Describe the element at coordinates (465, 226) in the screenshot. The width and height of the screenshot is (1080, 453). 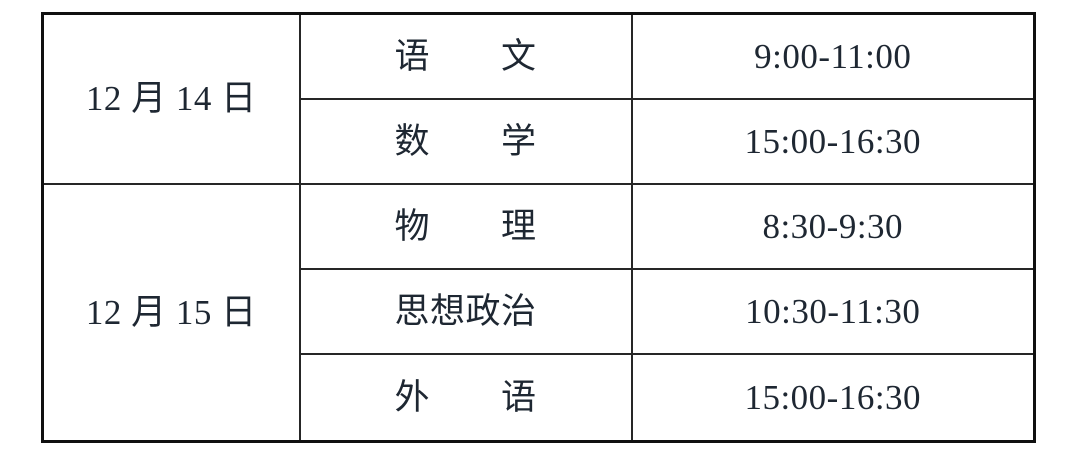
I see `subject-cell-physics: 物 理` at that location.